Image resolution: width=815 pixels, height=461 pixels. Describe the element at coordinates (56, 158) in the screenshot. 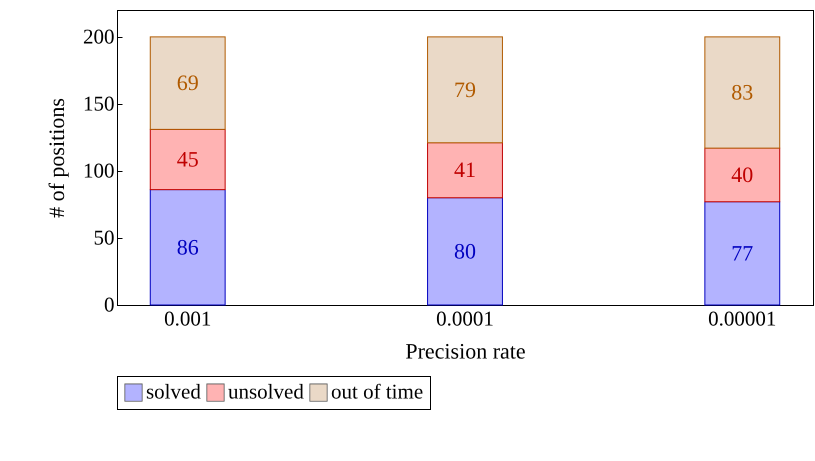

I see `y-axis-title: # of positions` at that location.